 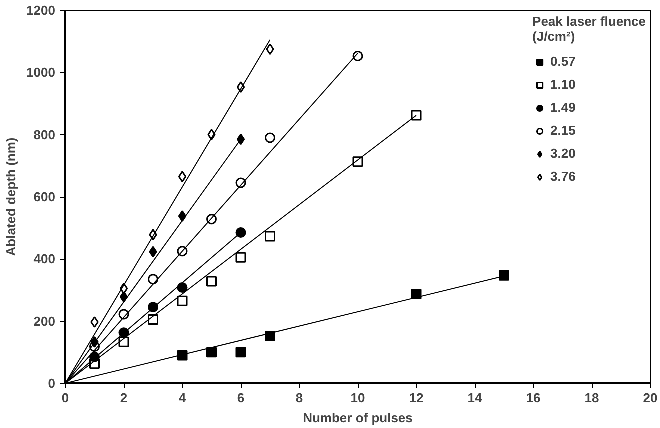 What do you see at coordinates (52, 383) in the screenshot?
I see `y-tick-label: 0` at bounding box center [52, 383].